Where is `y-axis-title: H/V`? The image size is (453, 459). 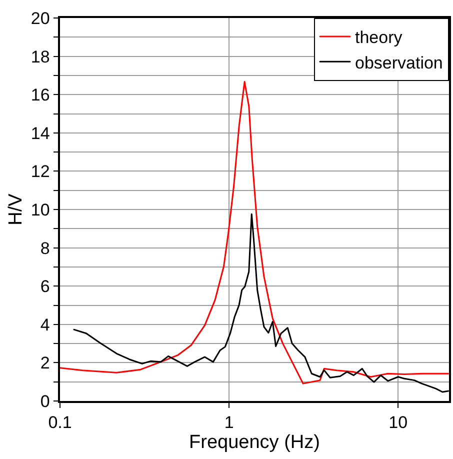
y-axis-title: H/V is located at coordinates (15, 209).